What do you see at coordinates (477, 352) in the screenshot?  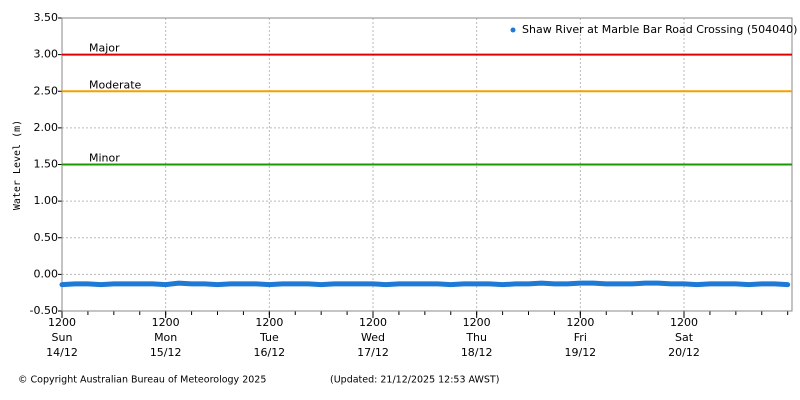 I see `x-tick-date: 18/12` at bounding box center [477, 352].